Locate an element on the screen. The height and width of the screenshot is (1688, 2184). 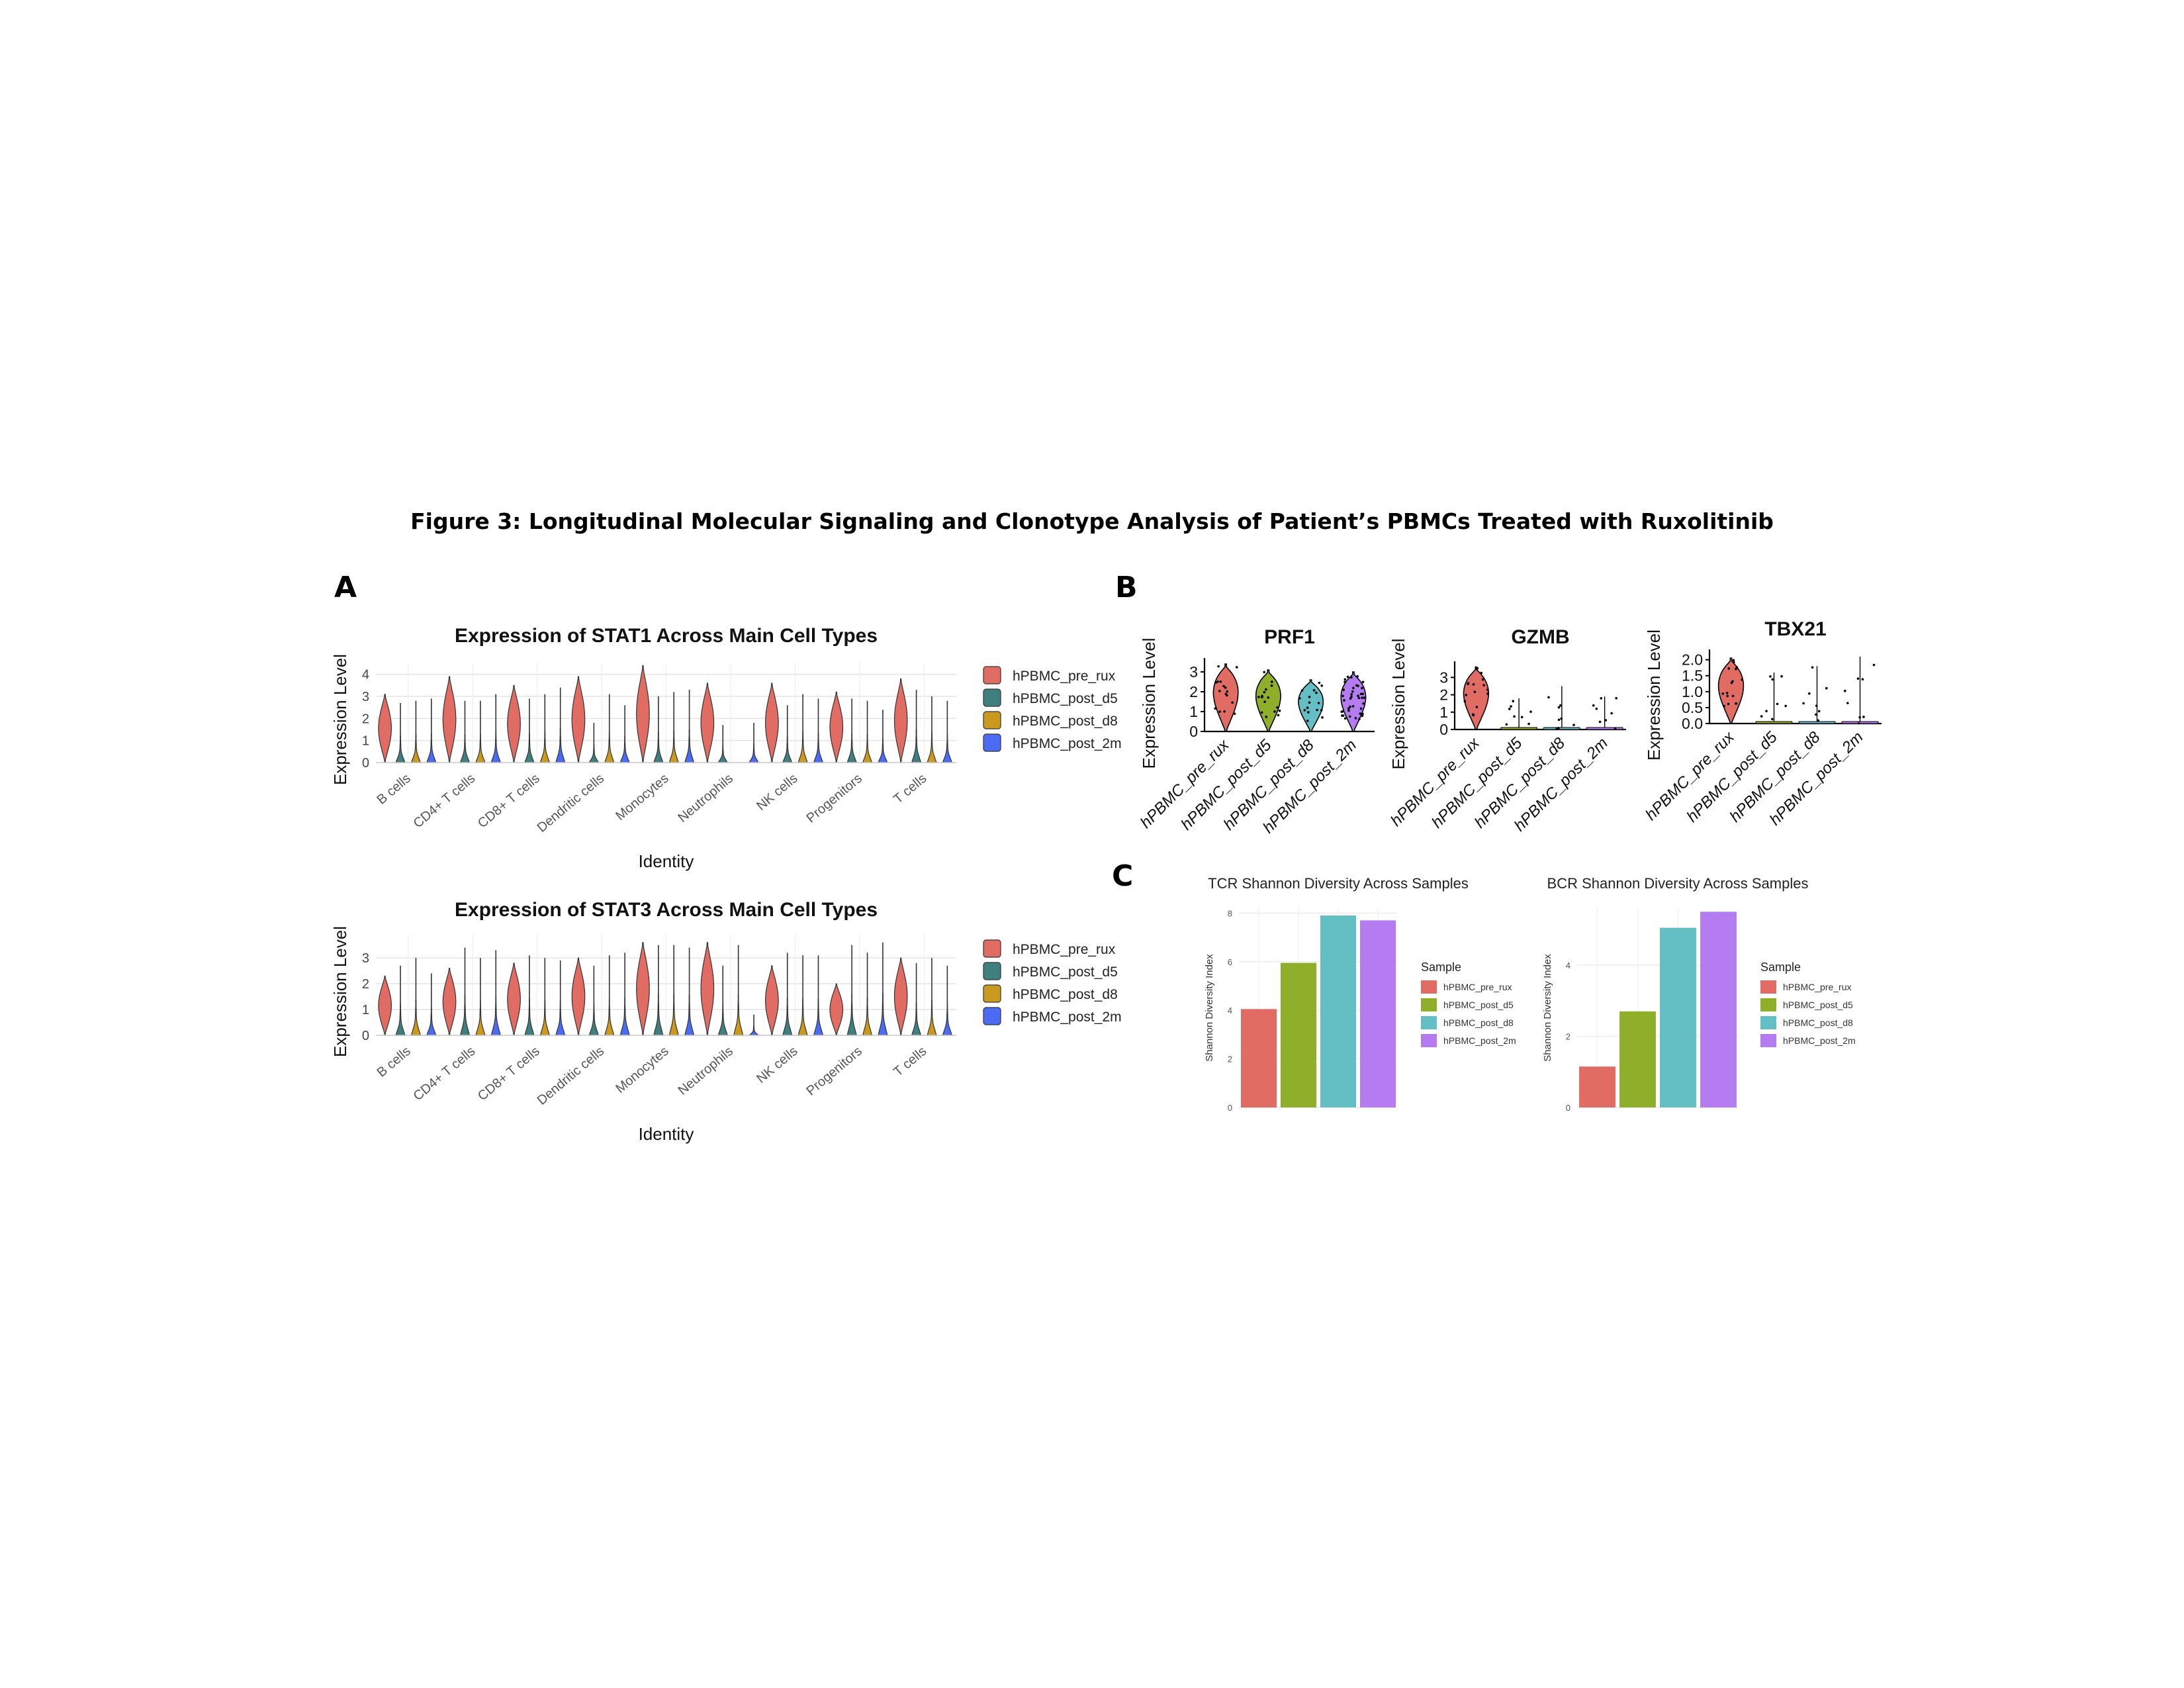
gzmb-ytick-label: 2 is located at coordinates (1443, 695).